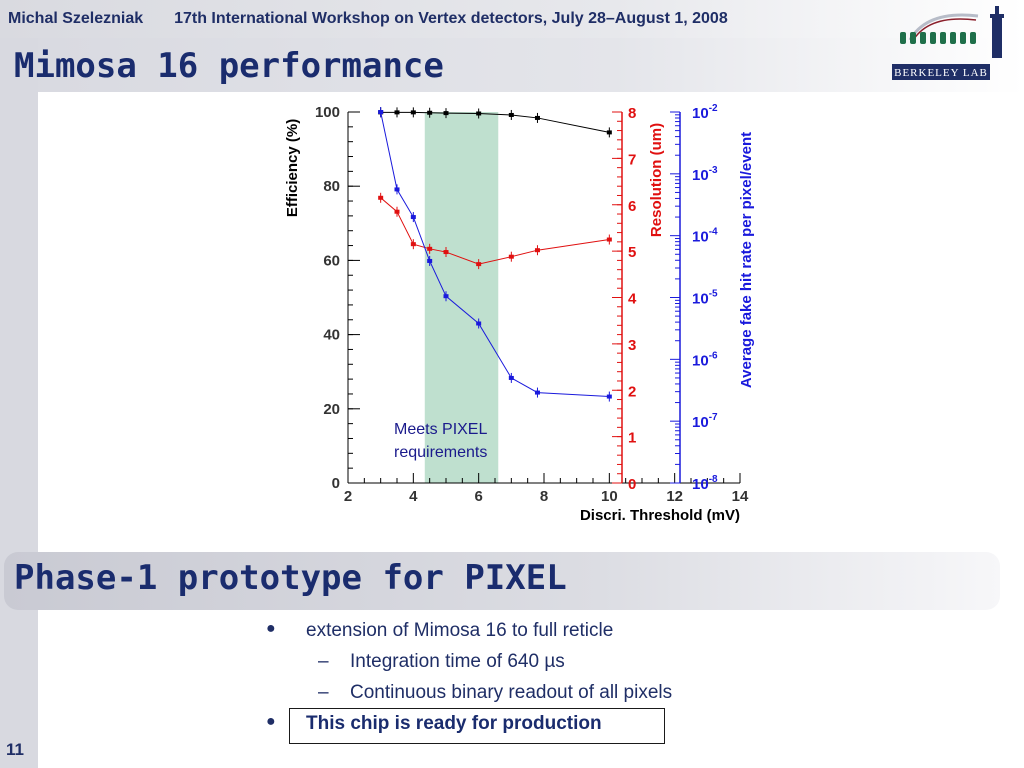  Describe the element at coordinates (327, 112) in the screenshot. I see `efficiency-tick-label: 100` at that location.